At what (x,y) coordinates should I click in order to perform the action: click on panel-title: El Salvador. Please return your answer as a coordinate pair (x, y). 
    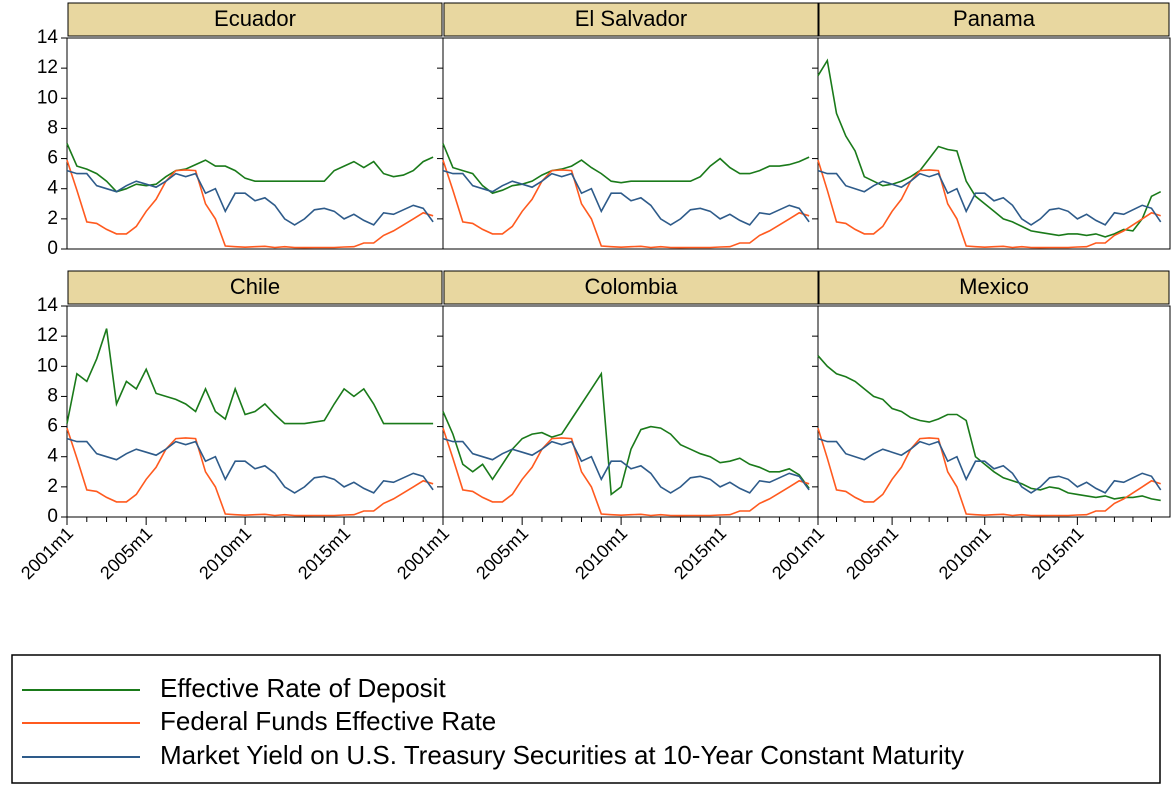
    Looking at the image, I should click on (631, 18).